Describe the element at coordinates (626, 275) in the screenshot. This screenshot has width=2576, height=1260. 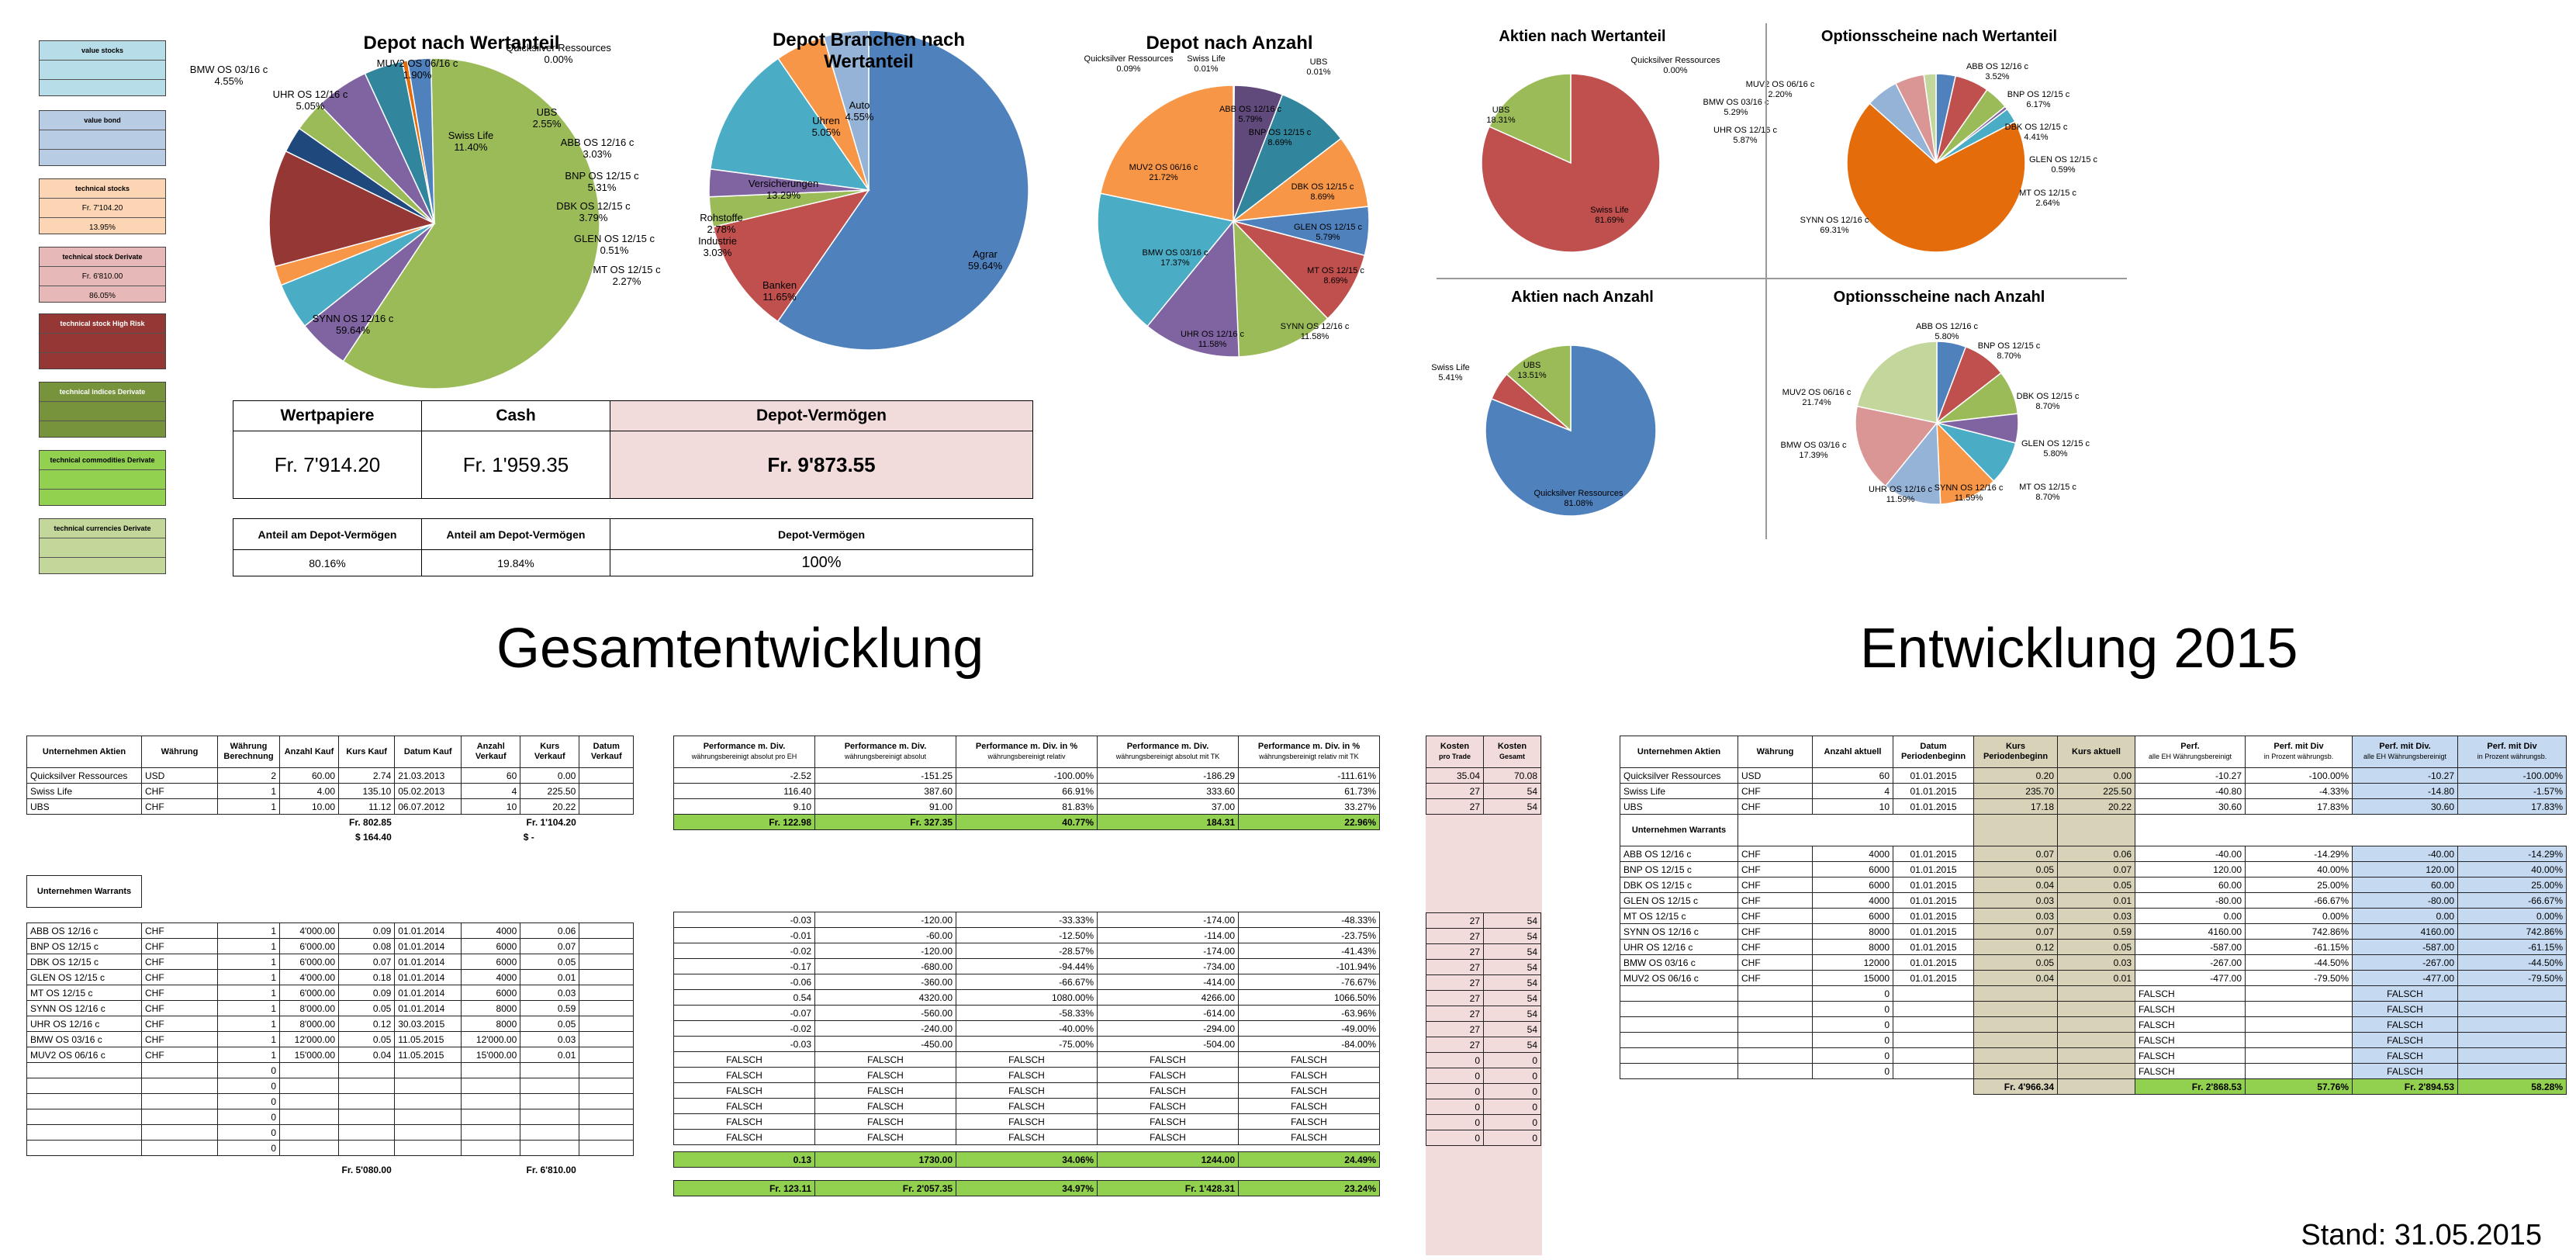
I see `pie-label: MT OS 12/15 c 2.27%` at that location.